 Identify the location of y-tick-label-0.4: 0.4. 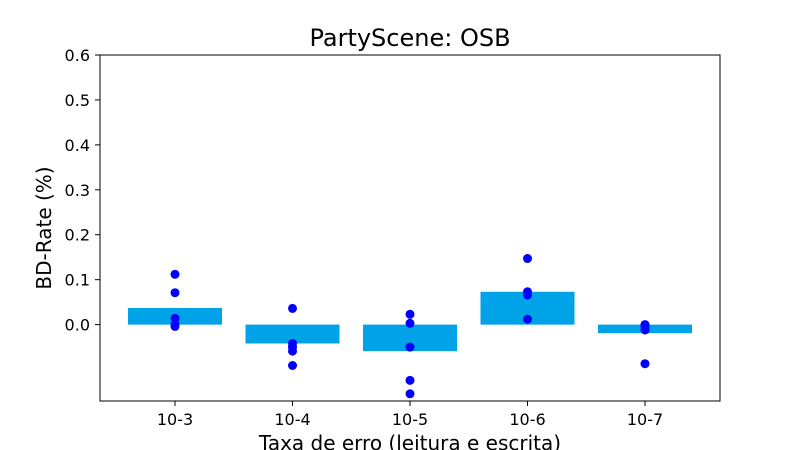
(77, 145).